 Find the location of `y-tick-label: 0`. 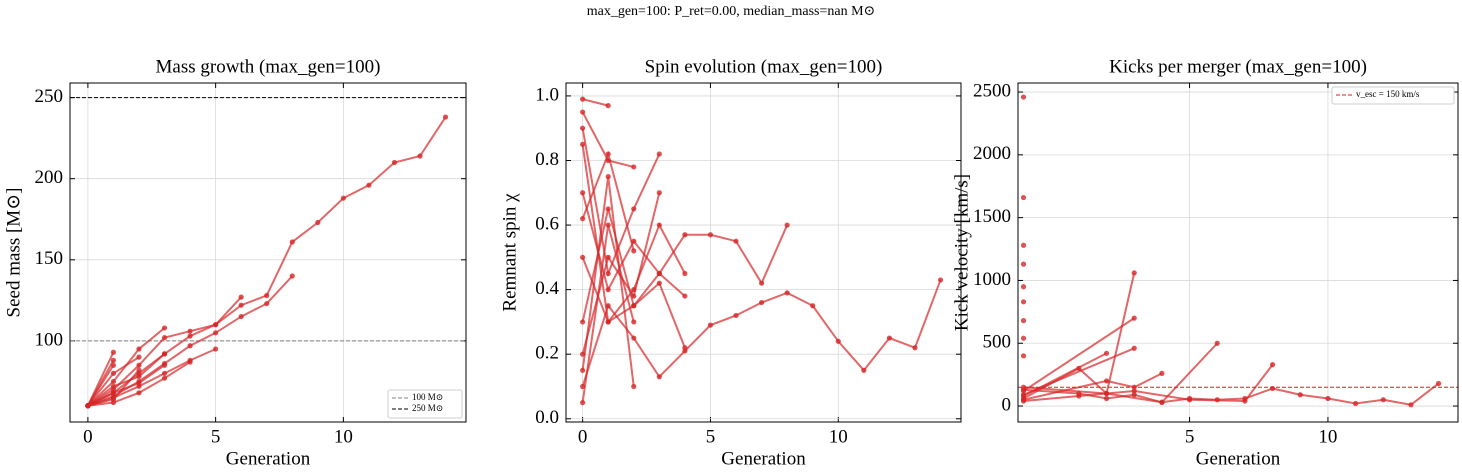

y-tick-label: 0 is located at coordinates (1007, 404).